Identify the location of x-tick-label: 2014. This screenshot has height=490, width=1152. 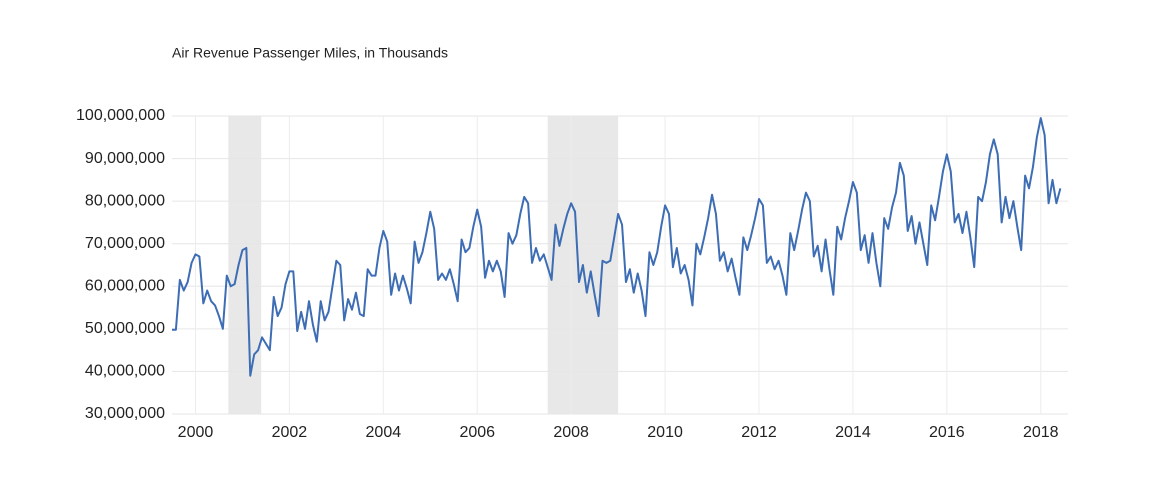
(853, 432).